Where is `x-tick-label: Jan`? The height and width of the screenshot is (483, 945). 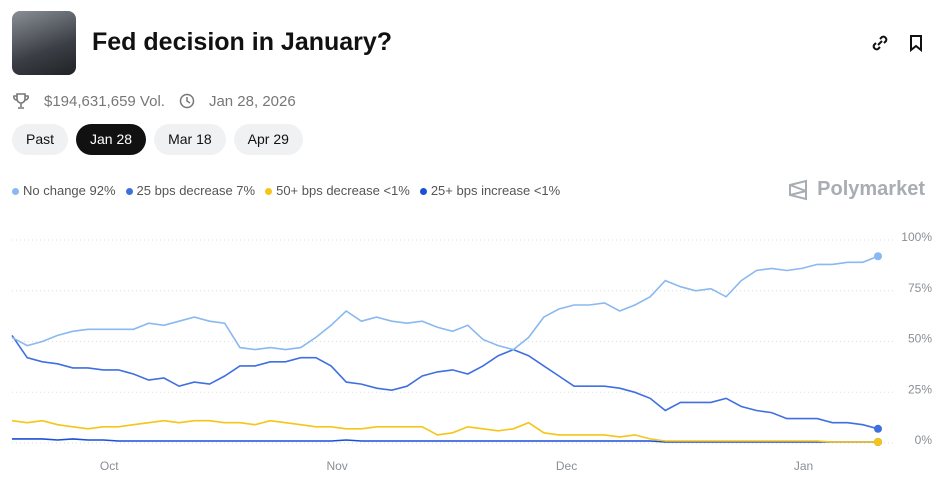 x-tick-label: Jan is located at coordinates (803, 466).